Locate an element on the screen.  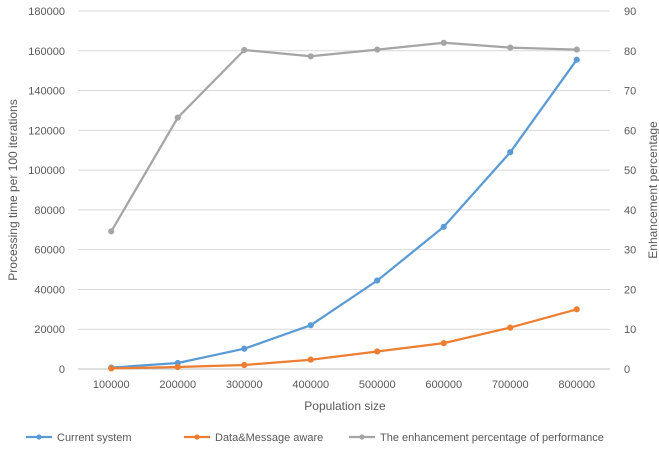
x-tick-label: 500000 is located at coordinates (377, 385).